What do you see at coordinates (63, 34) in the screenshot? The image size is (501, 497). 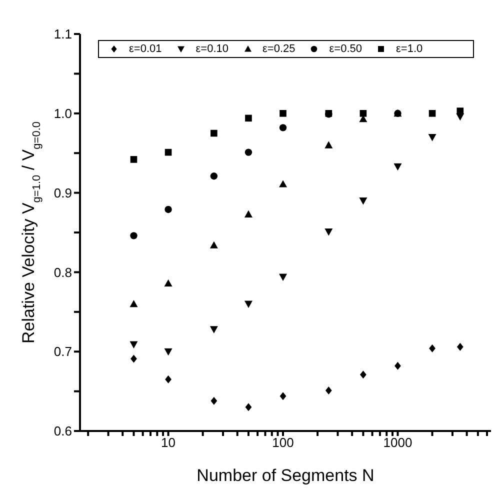 I see `y-tick-label: 1.1` at bounding box center [63, 34].